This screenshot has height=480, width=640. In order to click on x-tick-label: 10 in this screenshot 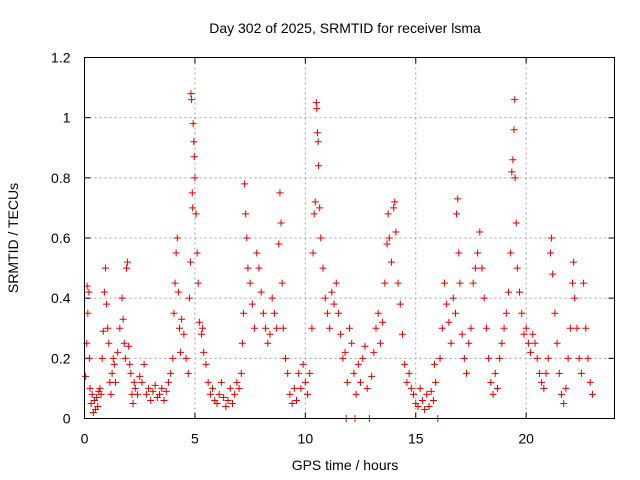, I will do `click(306, 439)`.